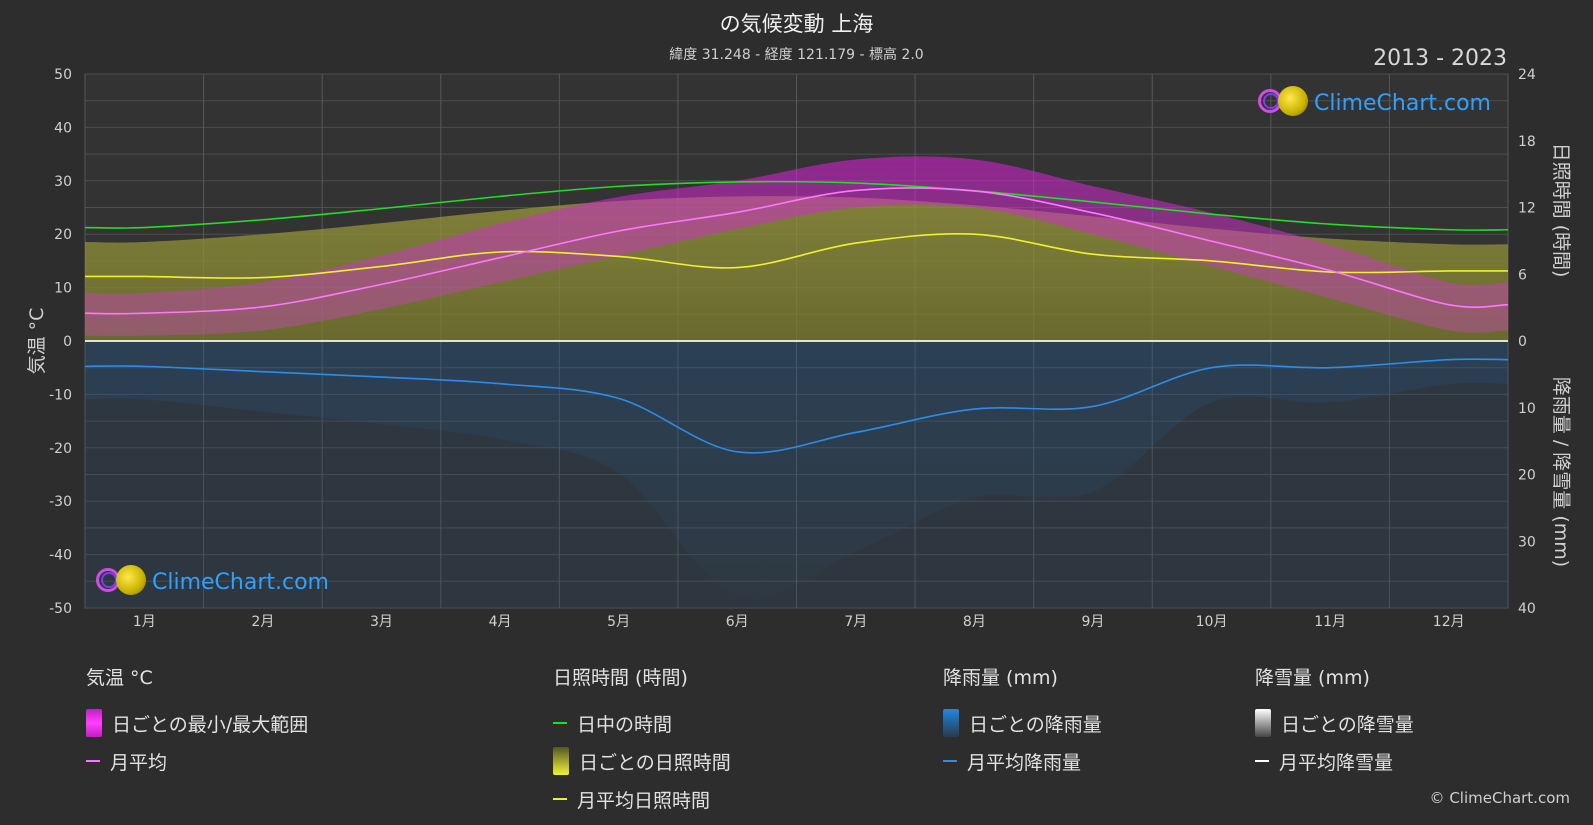 The width and height of the screenshot is (1593, 825). I want to click on rain-daily-swatch, so click(951, 723).